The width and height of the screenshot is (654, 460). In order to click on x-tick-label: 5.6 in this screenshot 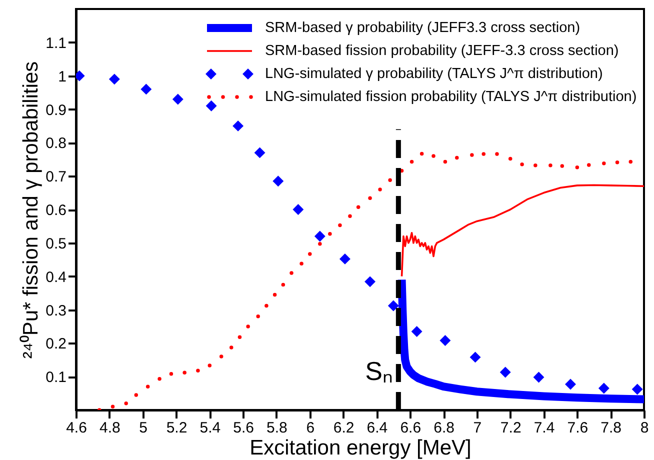, I will do `click(243, 428)`.